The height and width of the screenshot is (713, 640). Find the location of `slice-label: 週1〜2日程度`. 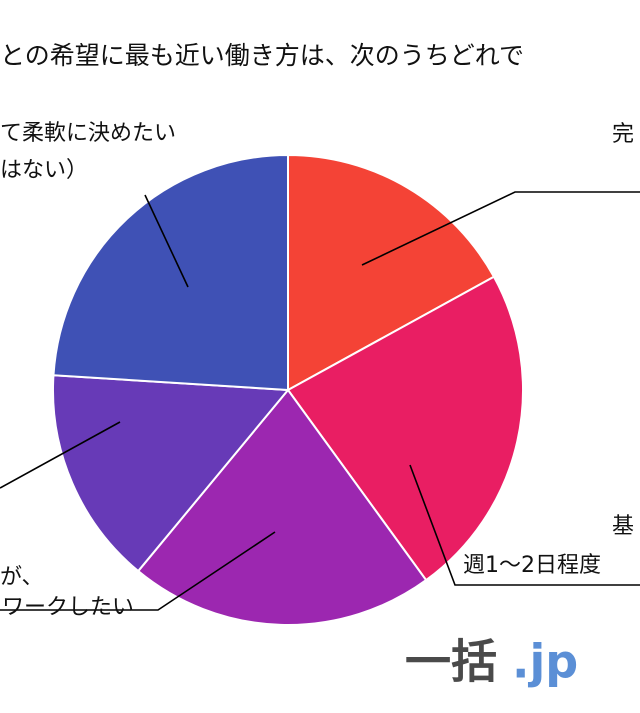

slice-label: 週1〜2日程度 is located at coordinates (532, 565).